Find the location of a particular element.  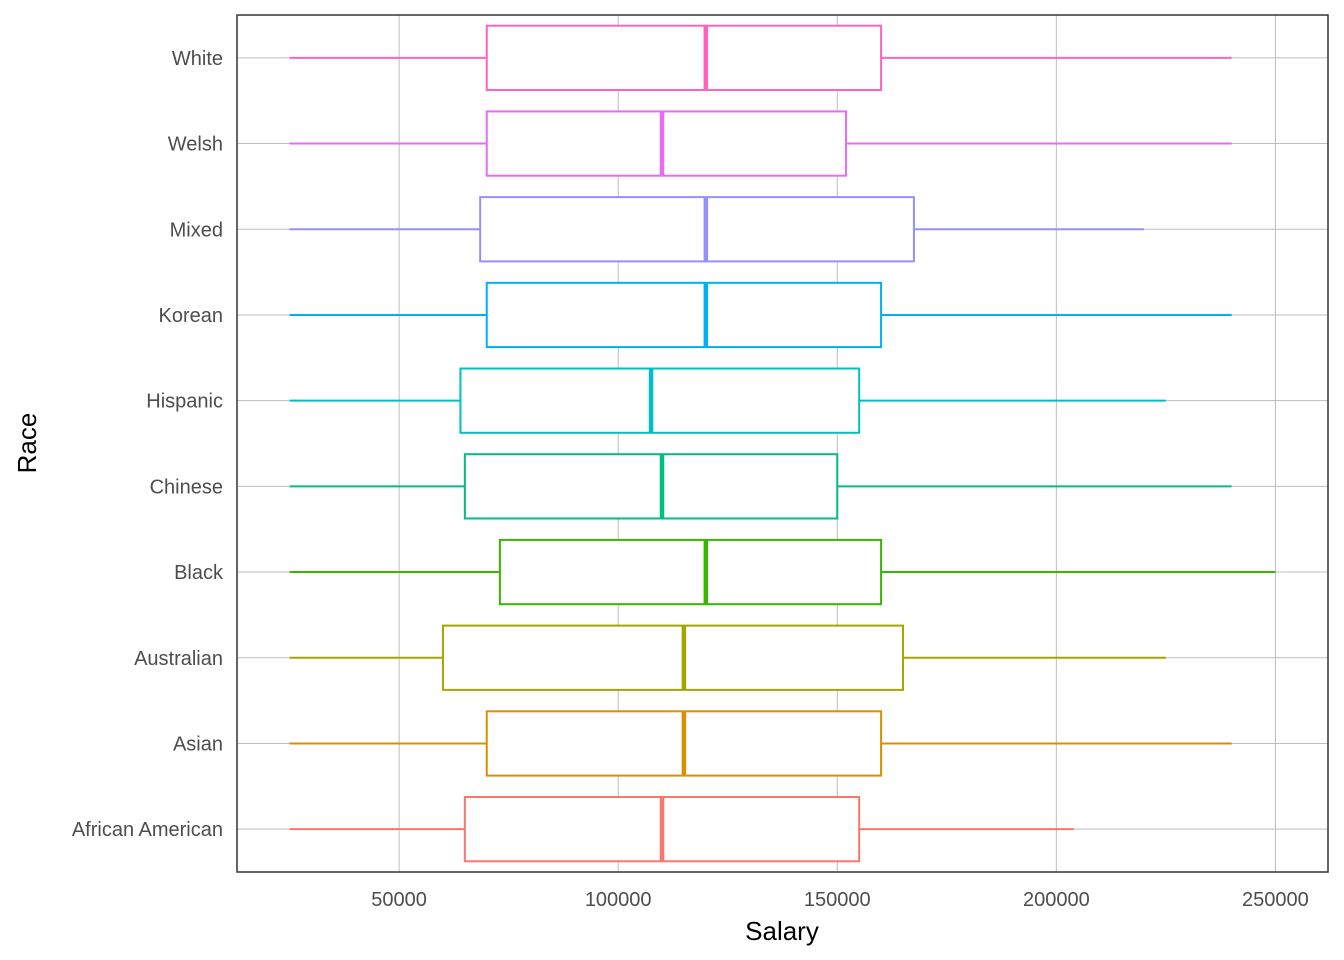

box-hispanic is located at coordinates (727, 400).